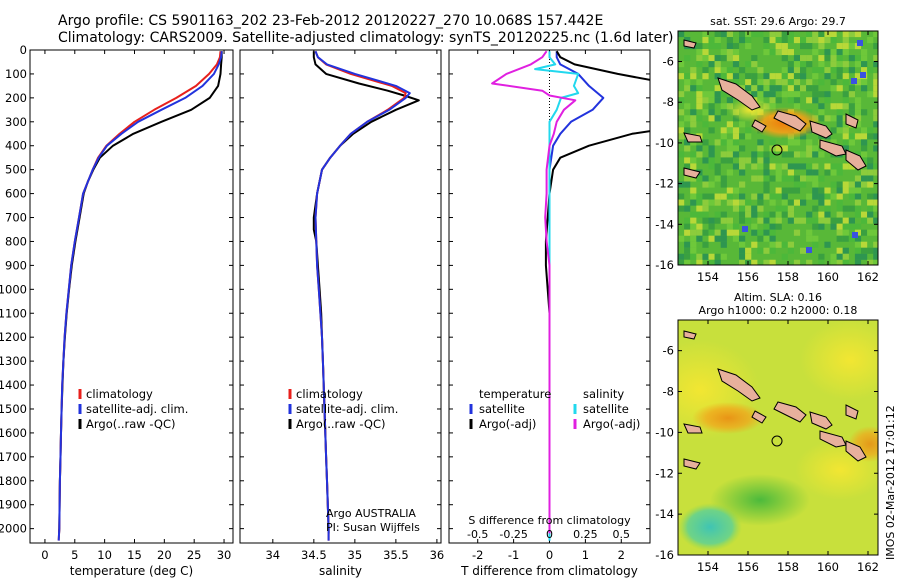 The image size is (900, 584). What do you see at coordinates (728, 418) in the screenshot?
I see `sla-orange-patch` at bounding box center [728, 418].